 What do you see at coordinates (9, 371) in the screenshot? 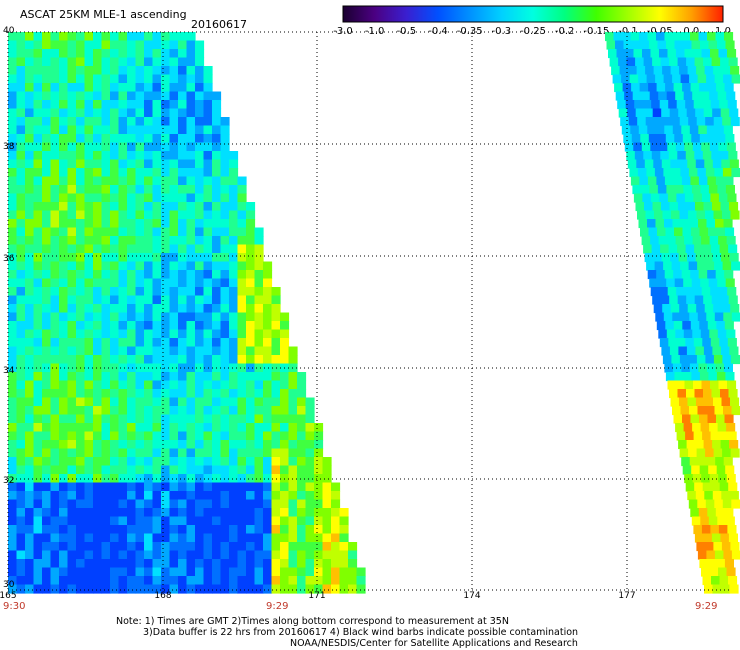
I see `lat-label-34: 34` at bounding box center [9, 371].